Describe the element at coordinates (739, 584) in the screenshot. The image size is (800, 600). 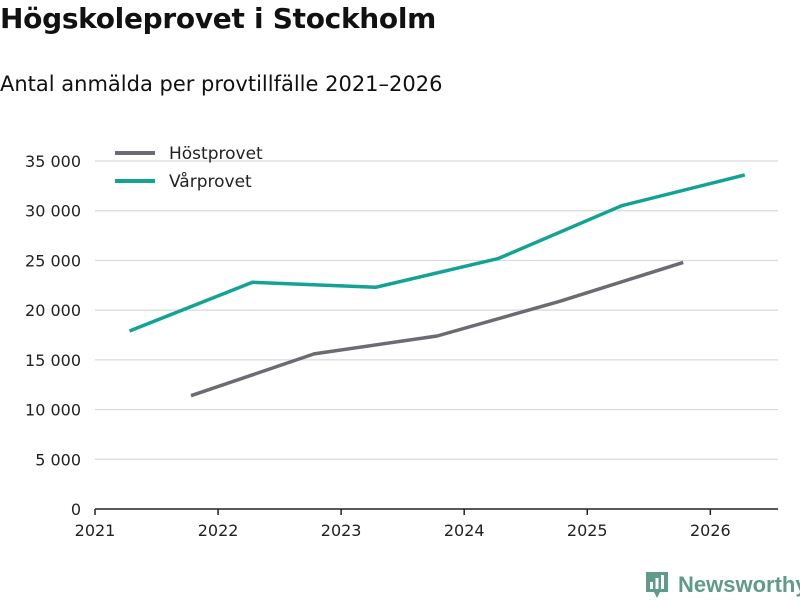
I see `brand-name: Newsworthy` at that location.